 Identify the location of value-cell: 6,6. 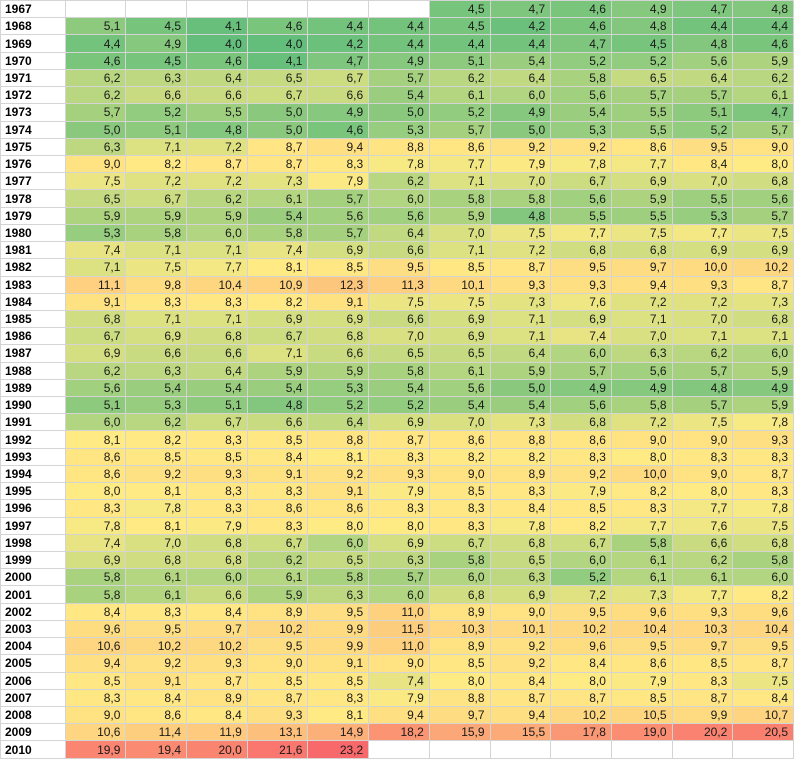
(217, 95).